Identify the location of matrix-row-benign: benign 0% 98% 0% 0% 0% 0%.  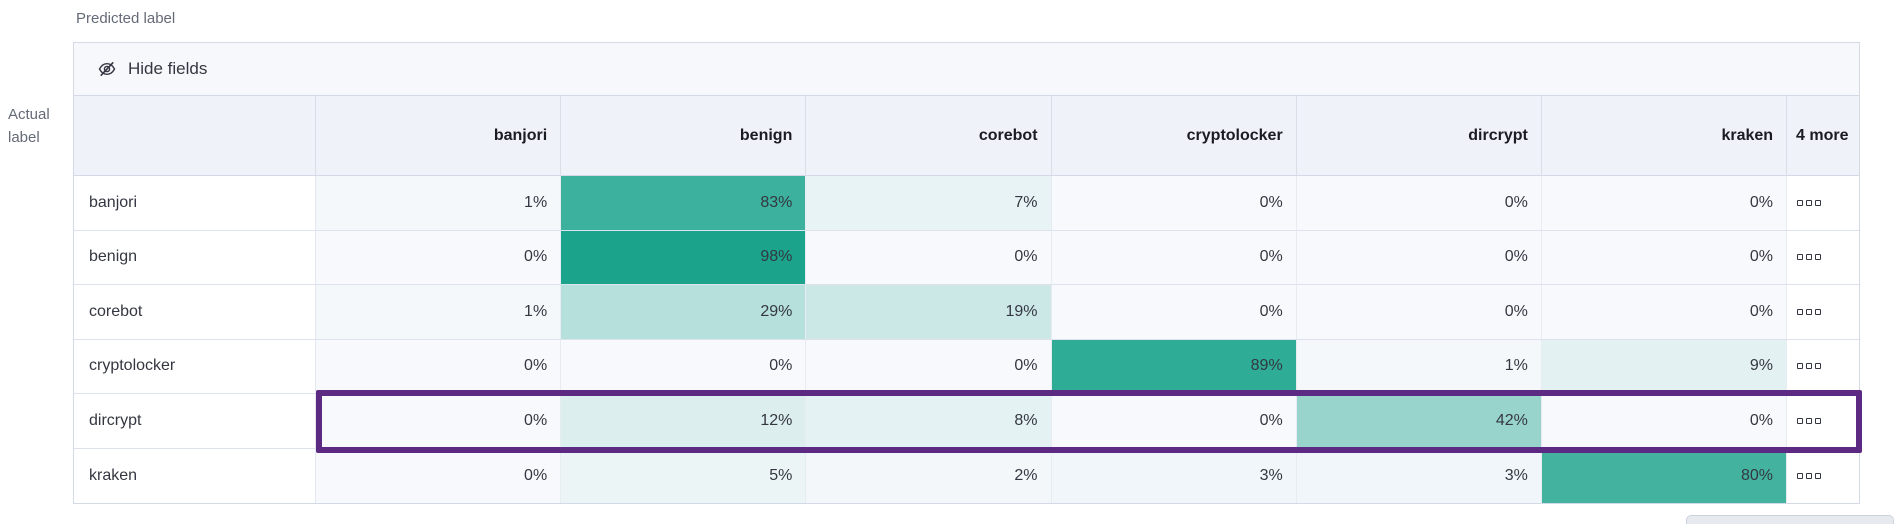
(967, 257).